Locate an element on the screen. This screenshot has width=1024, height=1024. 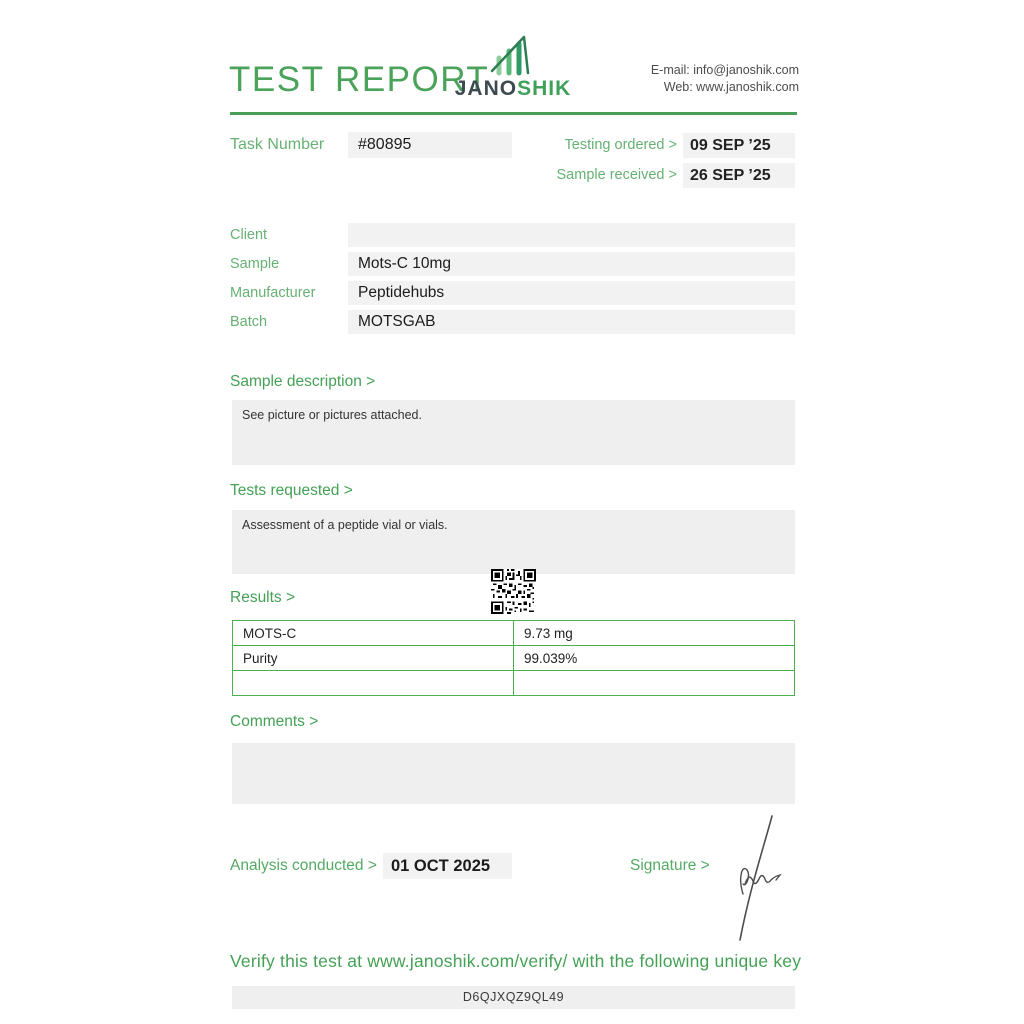
signature-icon is located at coordinates (760, 878).